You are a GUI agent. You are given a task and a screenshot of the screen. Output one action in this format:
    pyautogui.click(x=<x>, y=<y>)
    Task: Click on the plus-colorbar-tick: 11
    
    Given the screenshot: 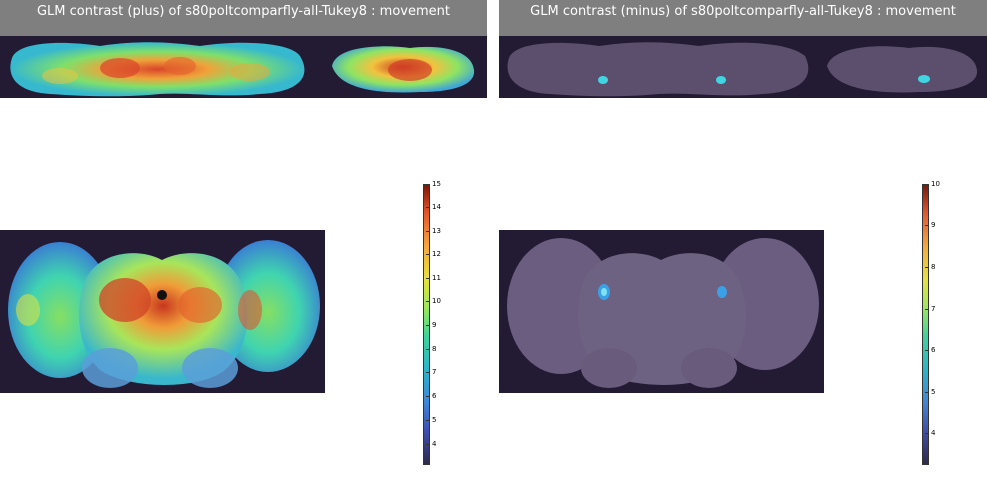 What is the action you would take?
    pyautogui.click(x=433, y=278)
    